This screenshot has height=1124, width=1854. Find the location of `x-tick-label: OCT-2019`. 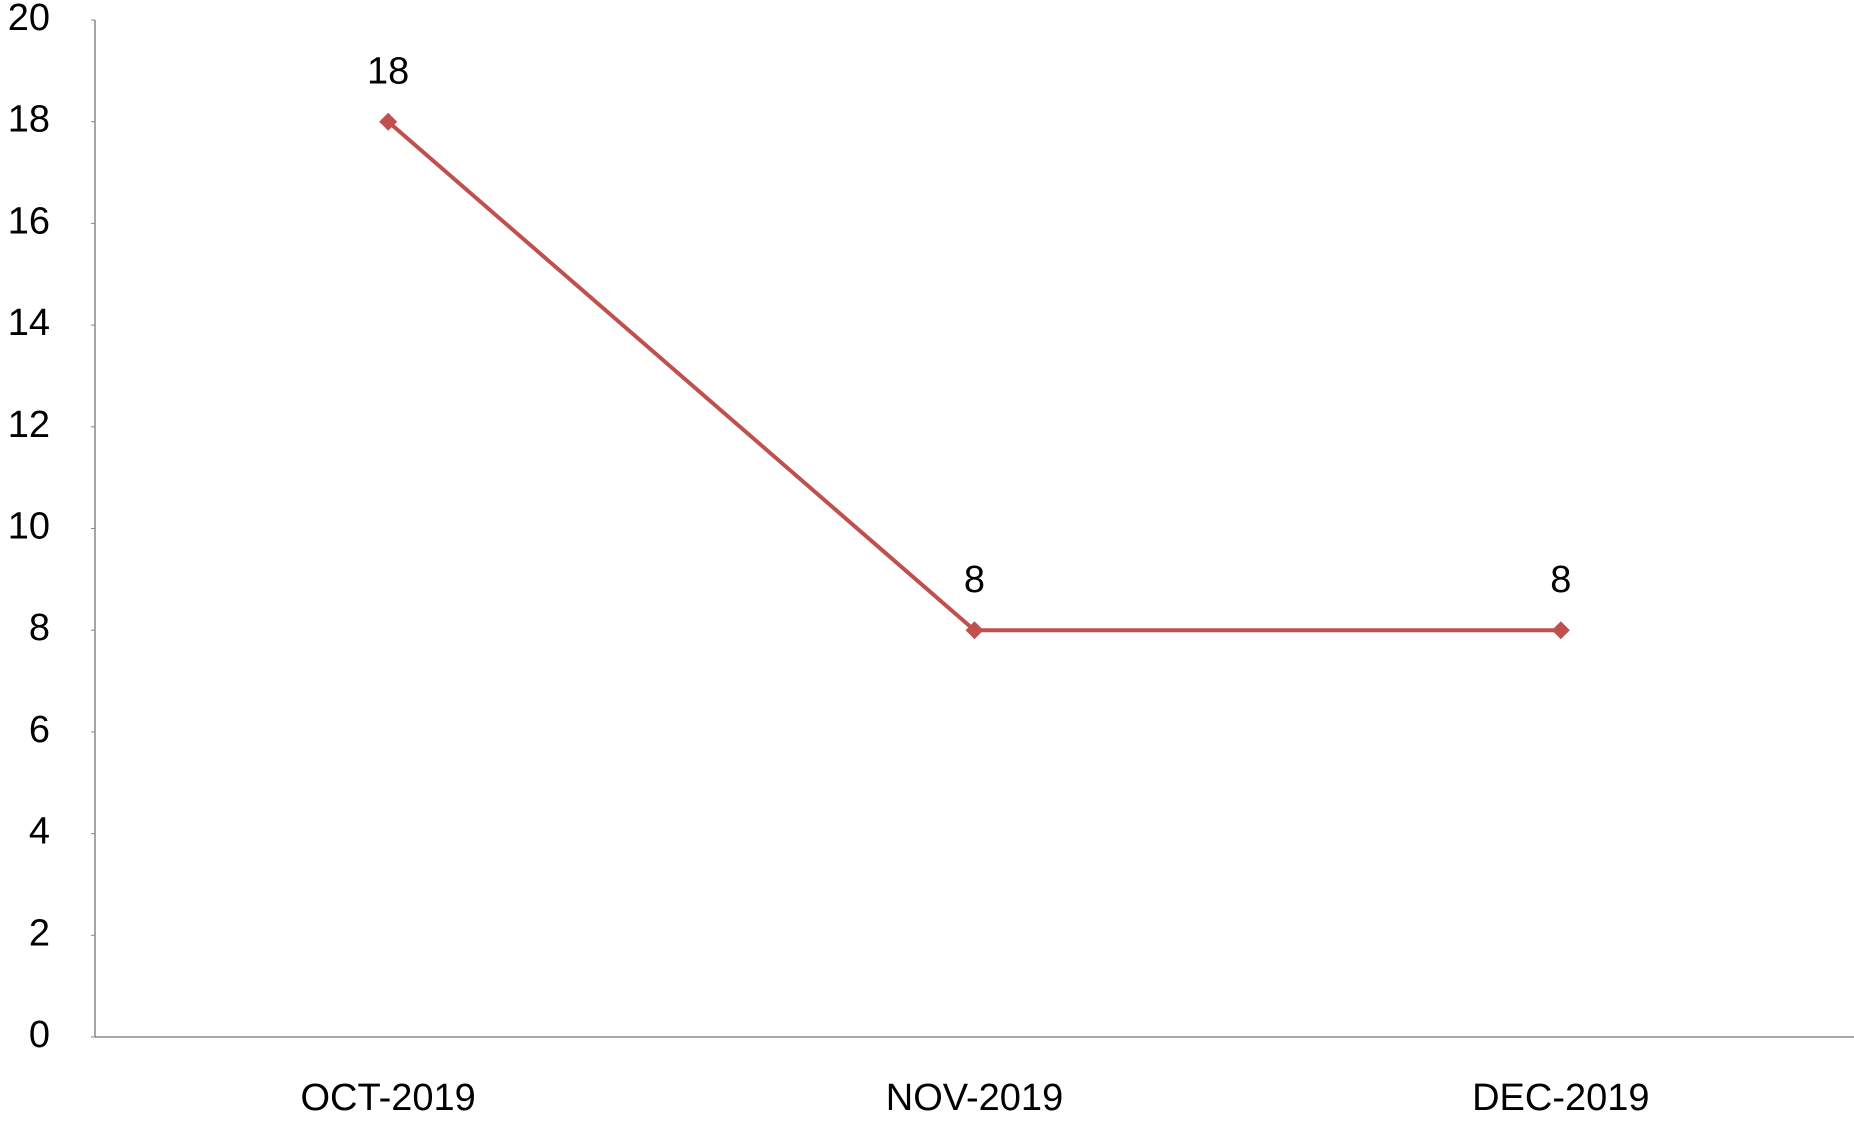

x-tick-label: OCT-2019 is located at coordinates (388, 1098).